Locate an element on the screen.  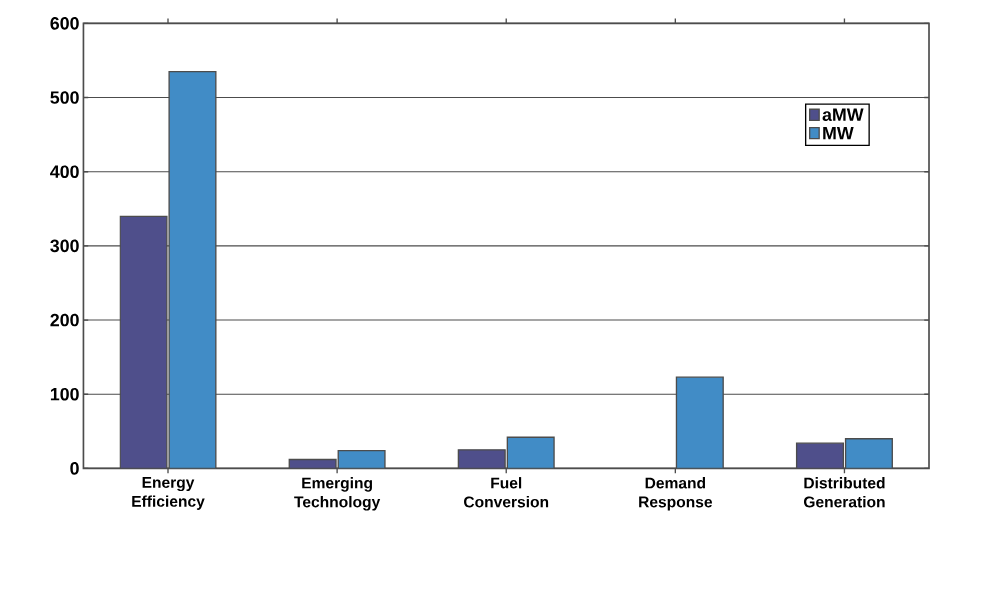
y-tick-label: 300 is located at coordinates (64, 246).